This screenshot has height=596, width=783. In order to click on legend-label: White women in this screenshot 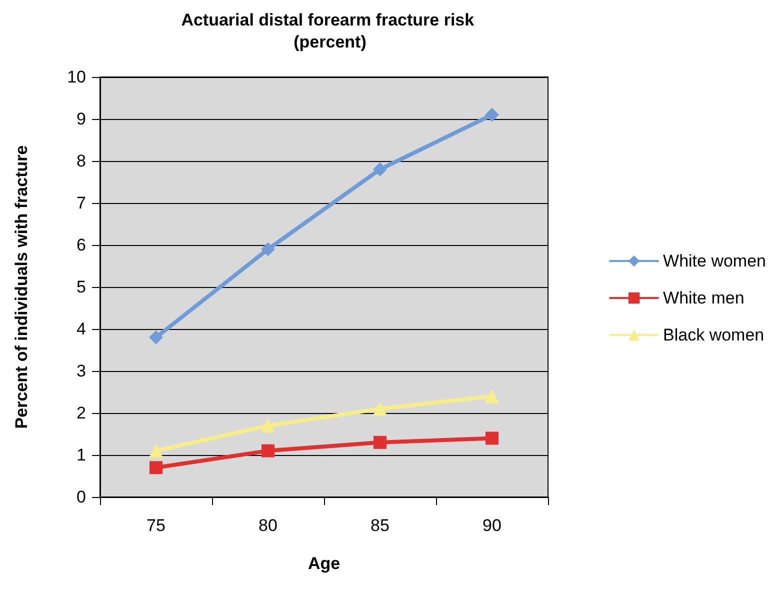, I will do `click(714, 261)`.